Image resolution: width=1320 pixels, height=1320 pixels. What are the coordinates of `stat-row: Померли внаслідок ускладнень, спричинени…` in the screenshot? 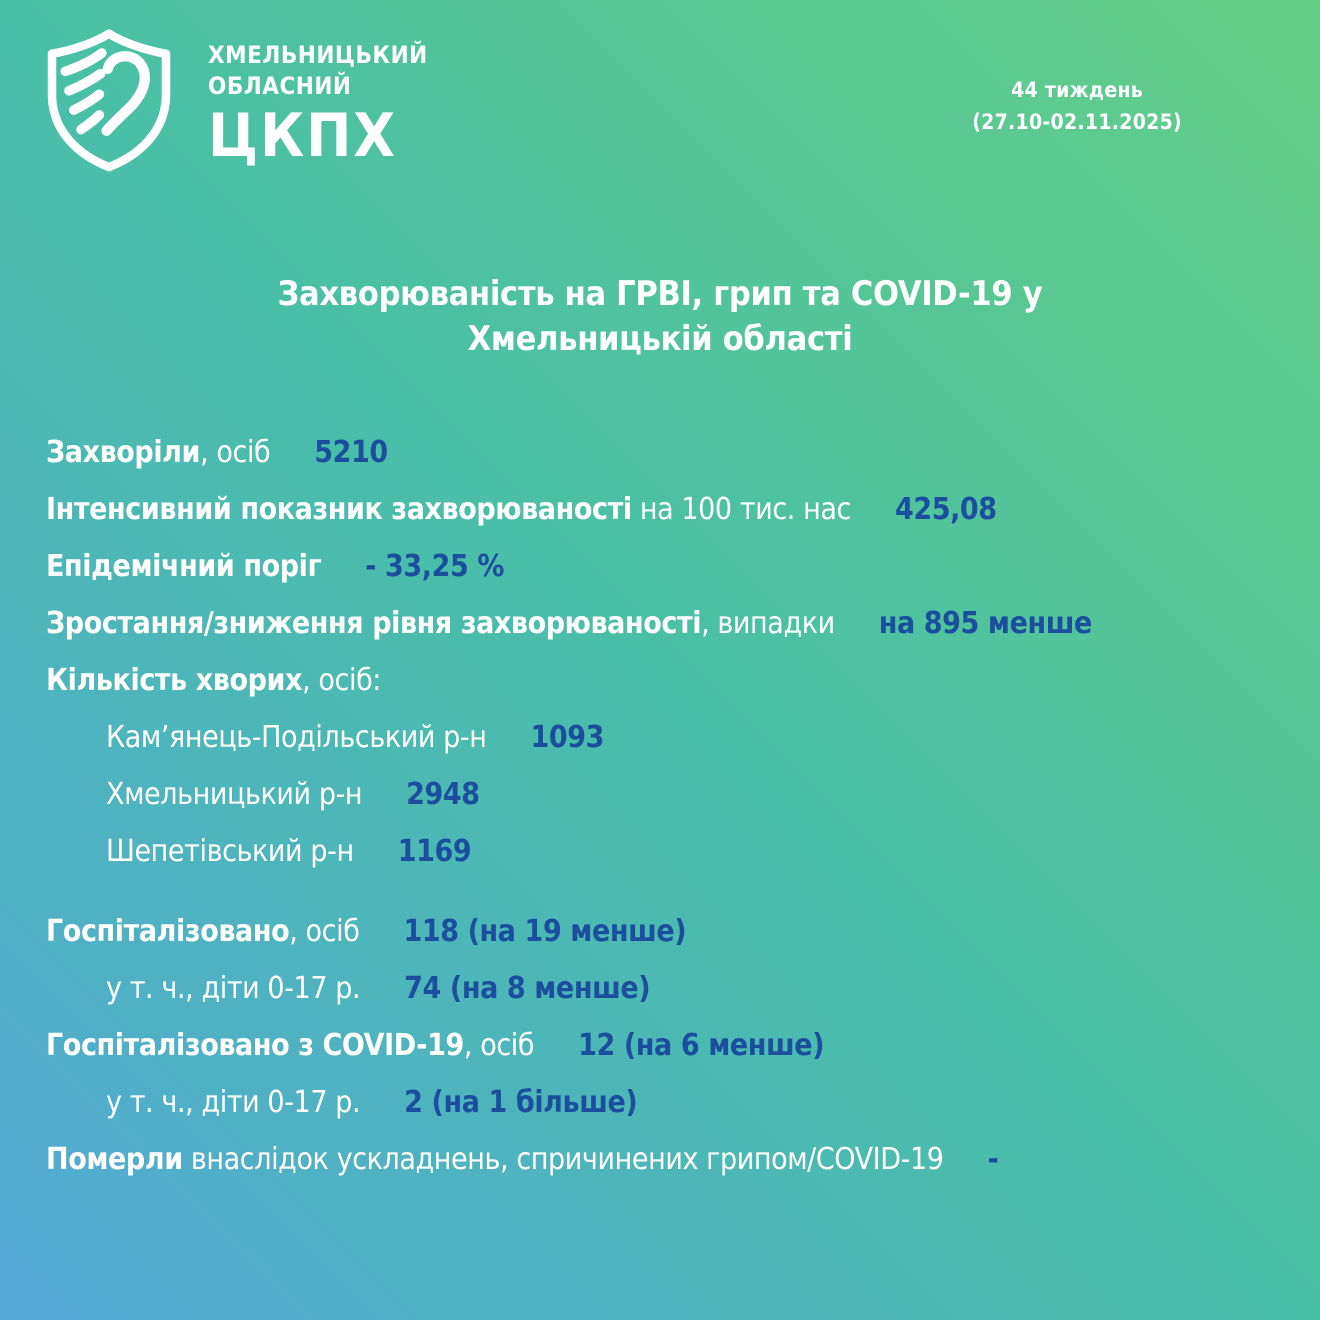 It's located at (663, 1159).